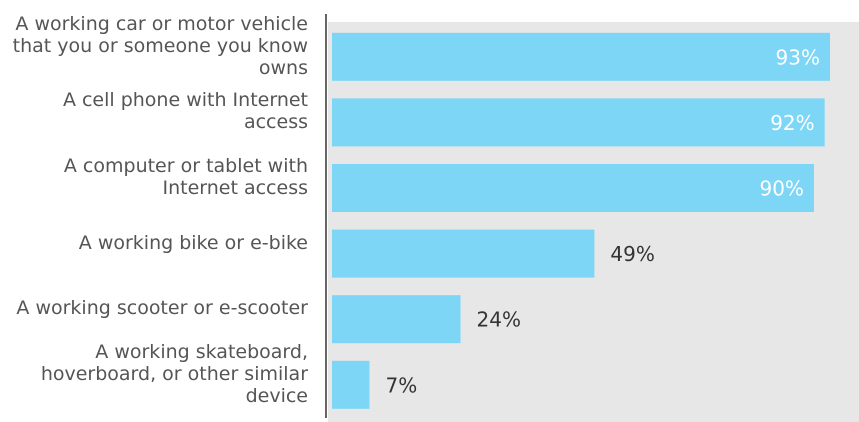 The image size is (859, 422). Describe the element at coordinates (632, 254) in the screenshot. I see `value-label: 49%` at that location.